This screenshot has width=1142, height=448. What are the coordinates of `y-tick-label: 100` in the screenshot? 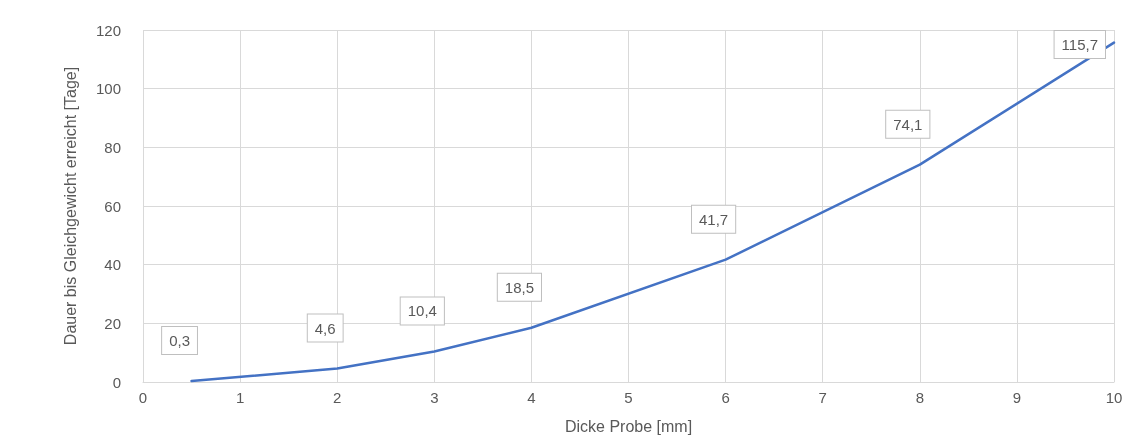 It's located at (108, 89).